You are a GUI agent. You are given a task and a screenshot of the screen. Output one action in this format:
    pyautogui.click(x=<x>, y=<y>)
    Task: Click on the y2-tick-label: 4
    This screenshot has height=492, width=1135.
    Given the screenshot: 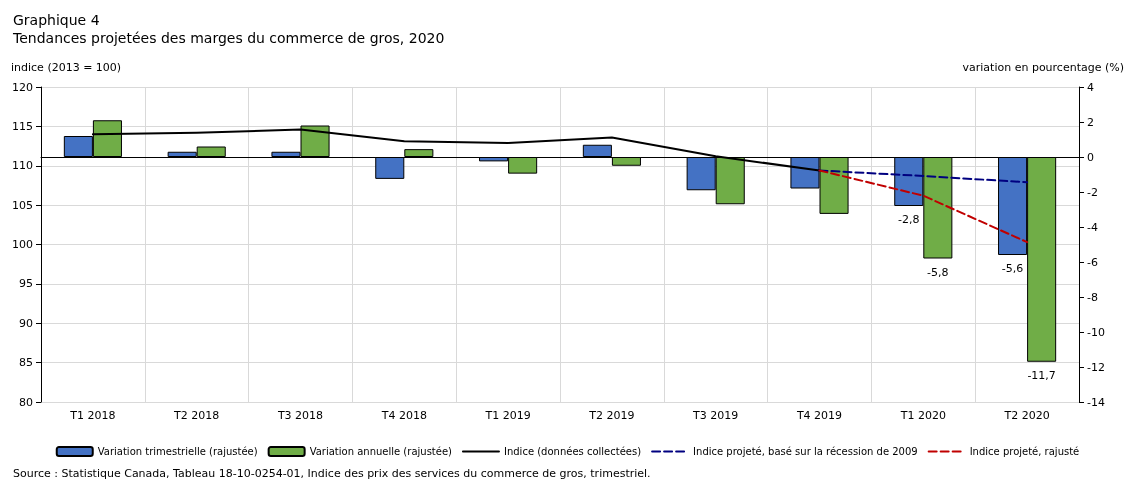 What is the action you would take?
    pyautogui.click(x=1090, y=87)
    